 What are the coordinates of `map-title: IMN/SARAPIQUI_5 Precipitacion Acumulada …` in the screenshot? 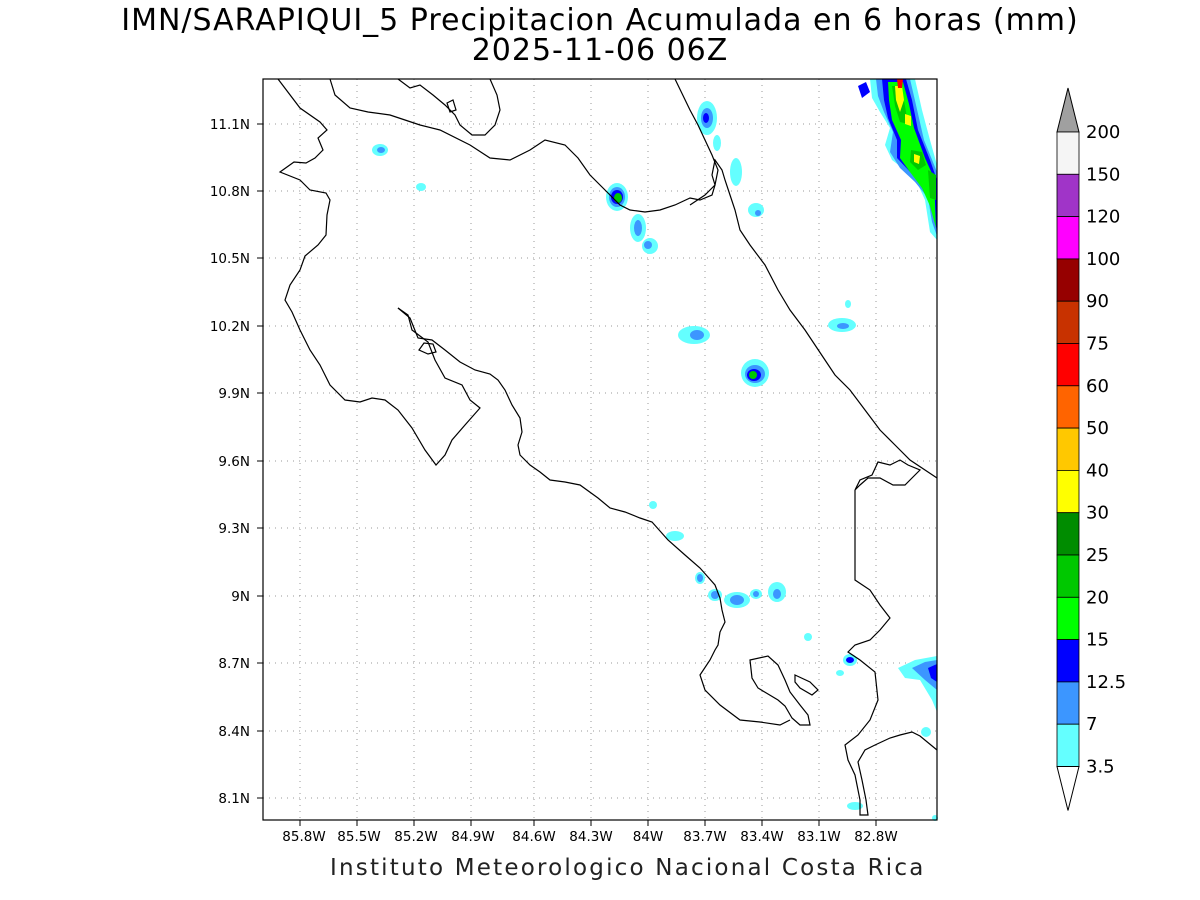 It's located at (600, 20).